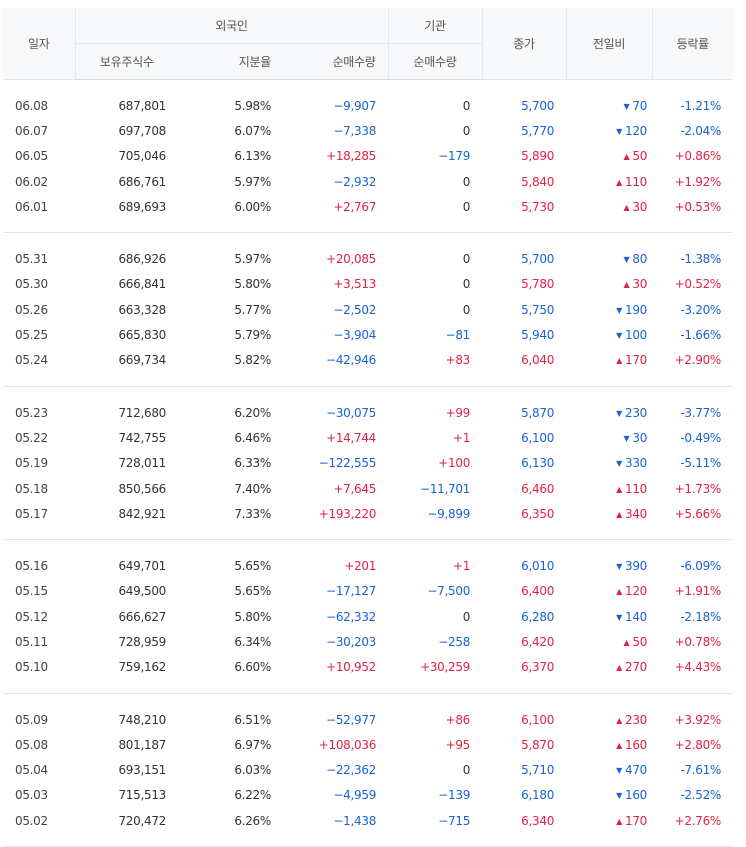 This screenshot has width=746, height=847. Describe the element at coordinates (636, 744) in the screenshot. I see `change-value: 160` at that location.